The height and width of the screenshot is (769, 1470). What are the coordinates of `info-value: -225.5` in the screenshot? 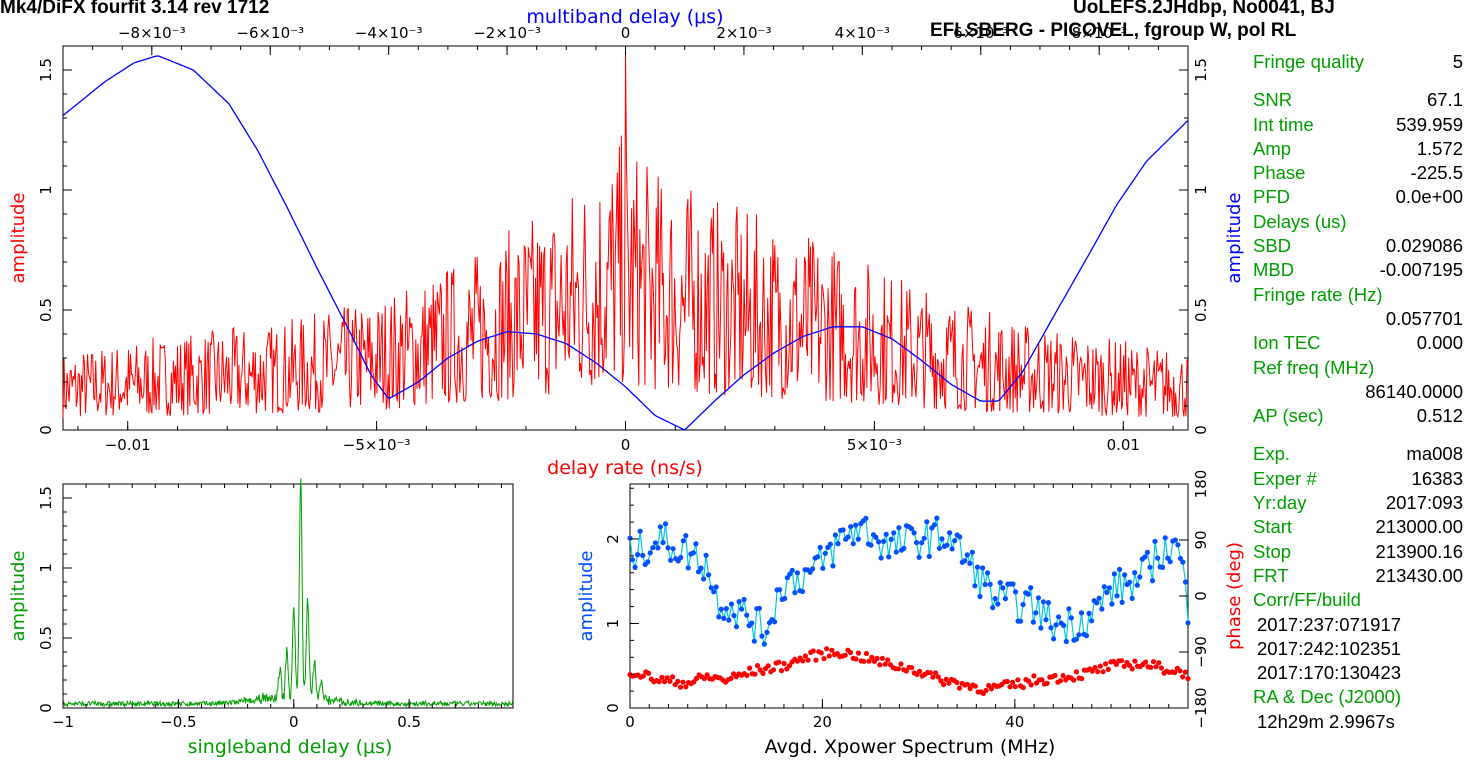 It's located at (1436, 173).